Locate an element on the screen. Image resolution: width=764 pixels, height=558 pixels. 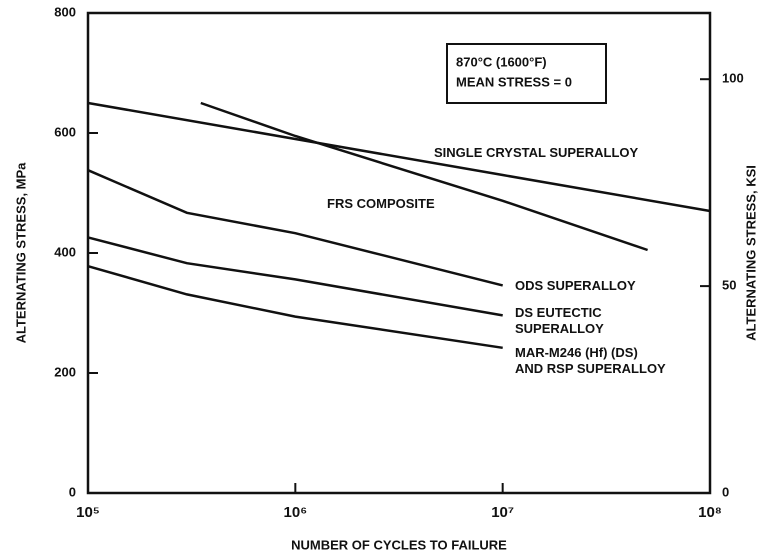
y-tick-label: 0 is located at coordinates (72, 491).